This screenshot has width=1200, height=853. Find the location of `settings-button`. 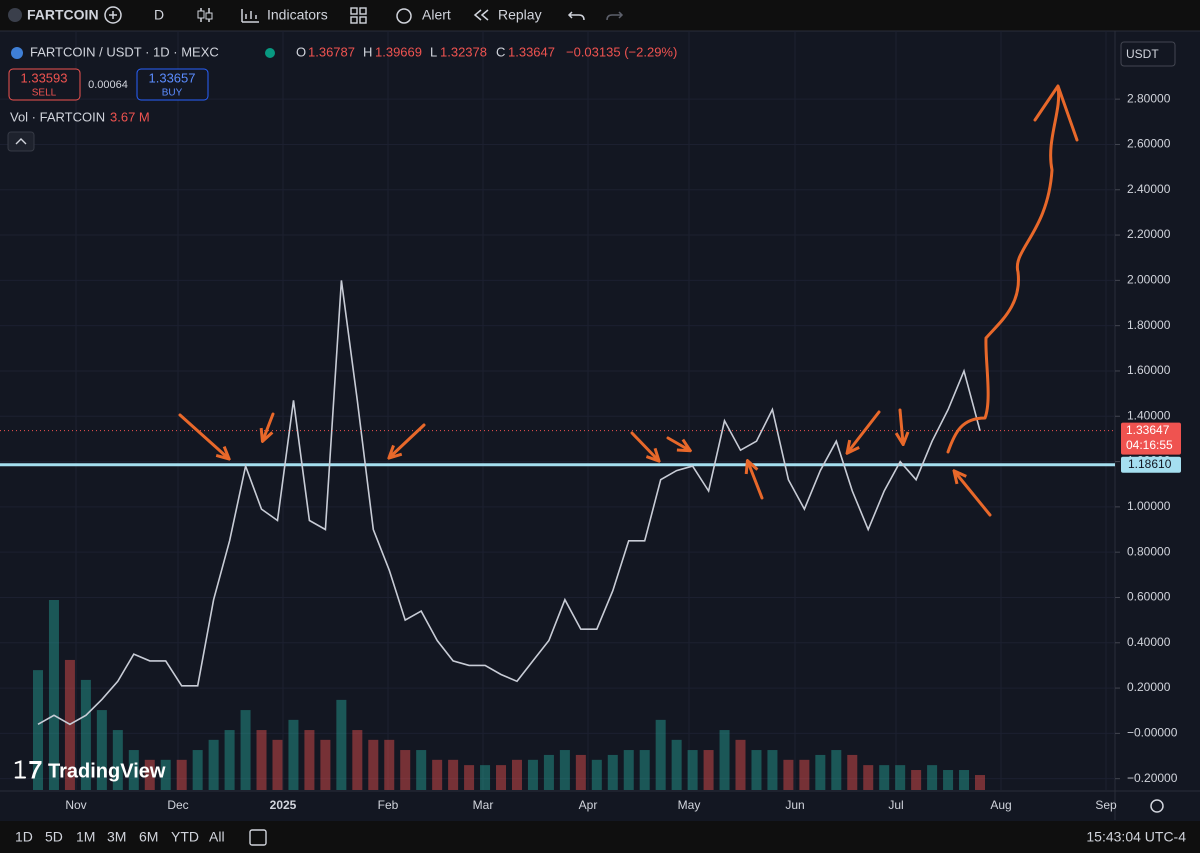

settings-button is located at coordinates (1157, 806).